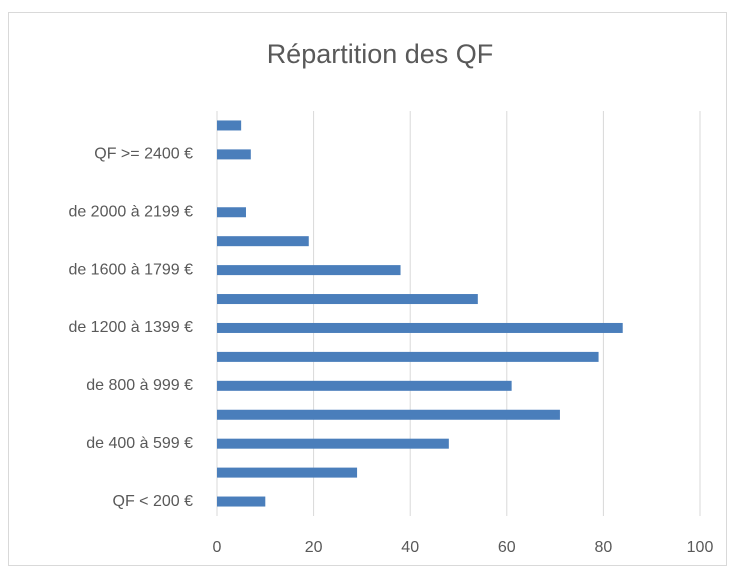 This screenshot has height=571, width=738. I want to click on y-tick-label: de 1200 à 1399 €, so click(130, 327).